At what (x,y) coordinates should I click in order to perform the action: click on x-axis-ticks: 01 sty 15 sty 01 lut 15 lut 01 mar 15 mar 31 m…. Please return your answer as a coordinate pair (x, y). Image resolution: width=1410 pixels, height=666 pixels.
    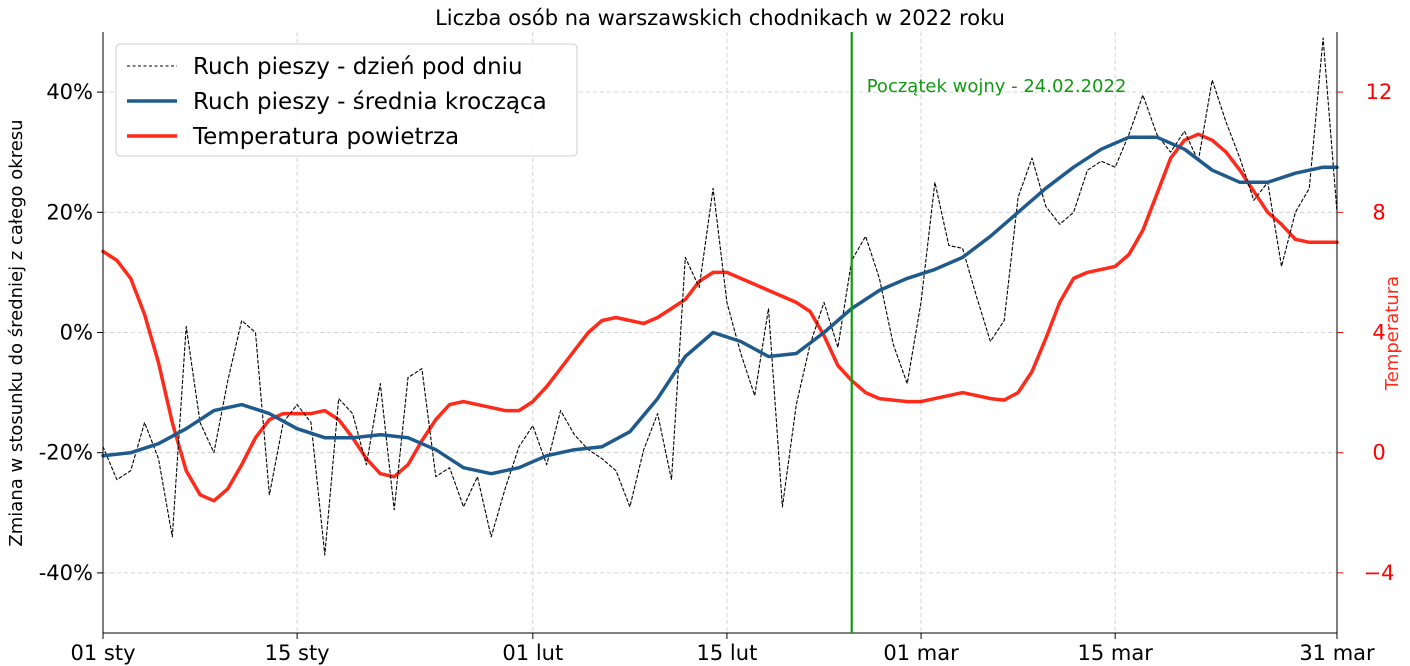
    Looking at the image, I should click on (723, 649).